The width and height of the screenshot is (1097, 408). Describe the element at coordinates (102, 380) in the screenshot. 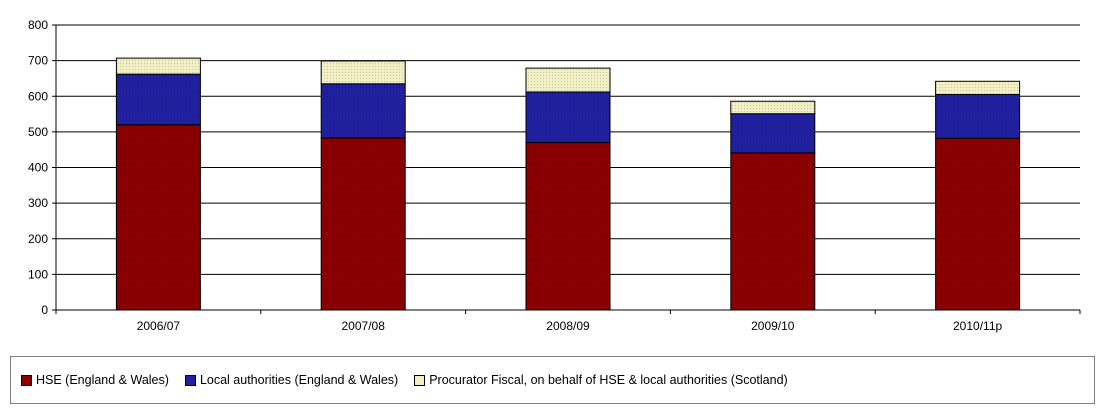

I see `legend-label-hse: HSE (England & Wales)` at that location.